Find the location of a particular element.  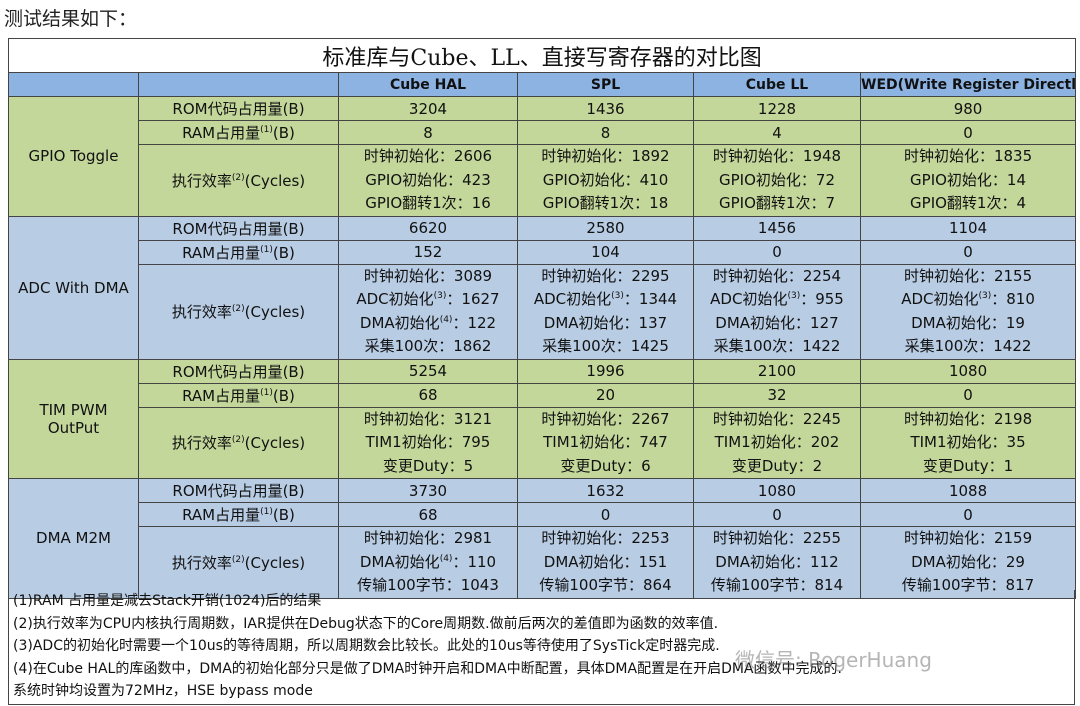

cell-line: 时钟初始化：2198 is located at coordinates (968, 419).